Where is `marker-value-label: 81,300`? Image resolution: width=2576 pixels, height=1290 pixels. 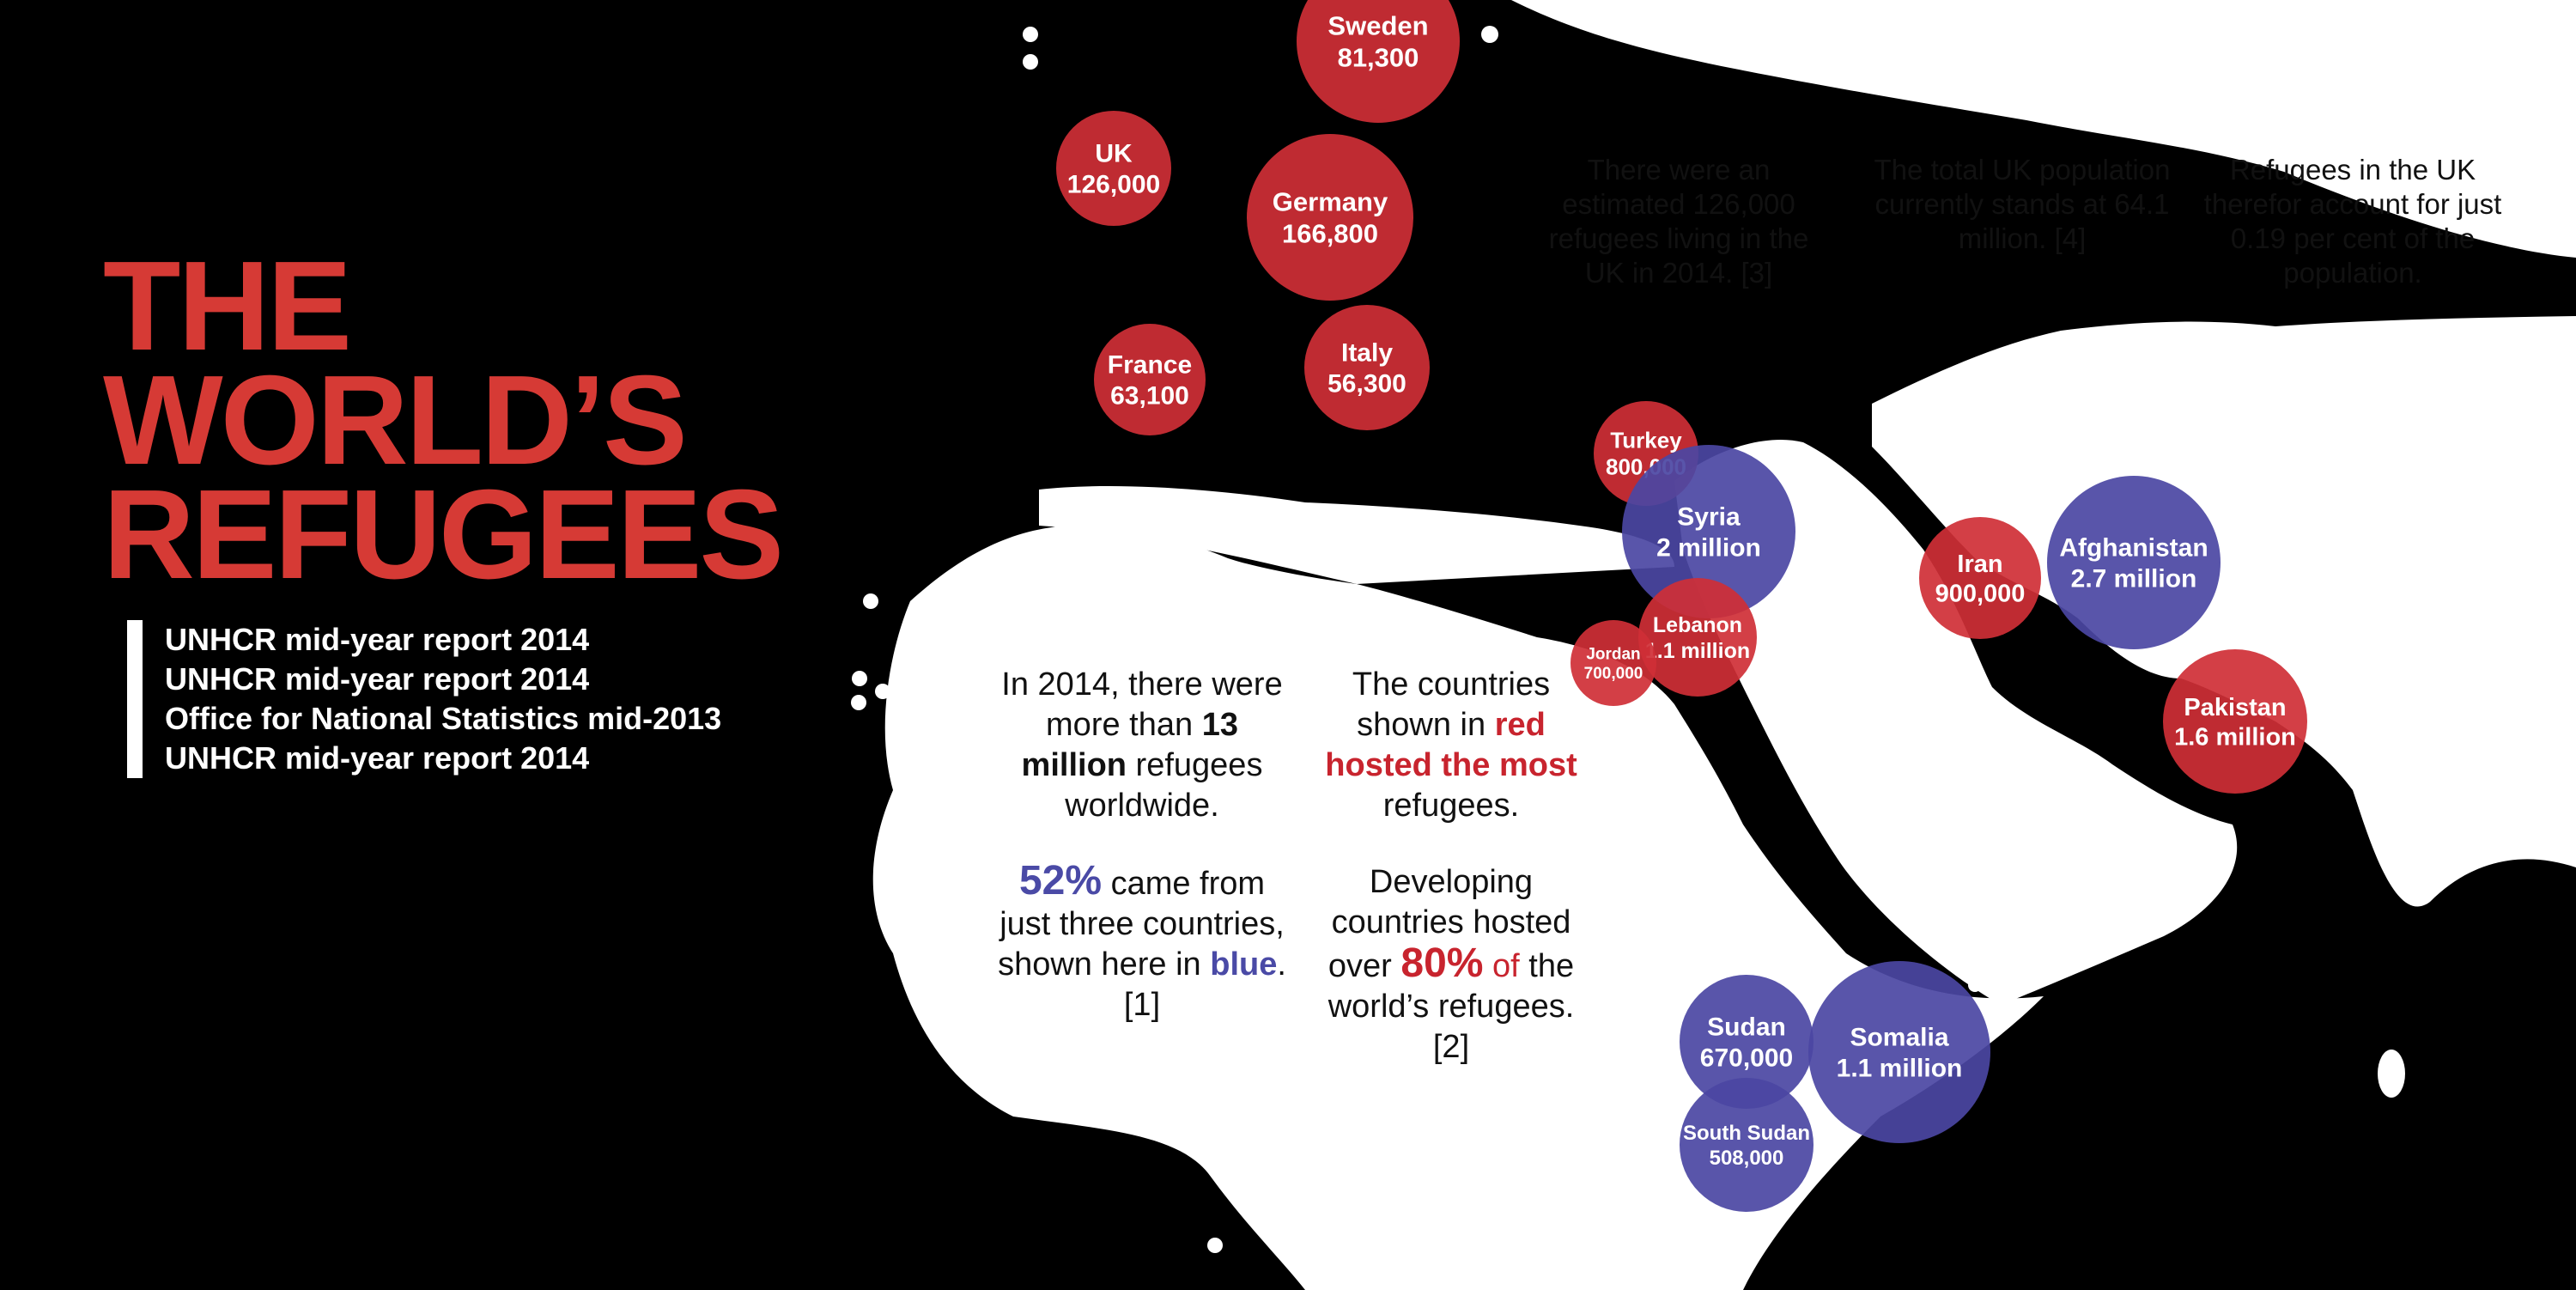 marker-value-label: 81,300 is located at coordinates (1378, 57).